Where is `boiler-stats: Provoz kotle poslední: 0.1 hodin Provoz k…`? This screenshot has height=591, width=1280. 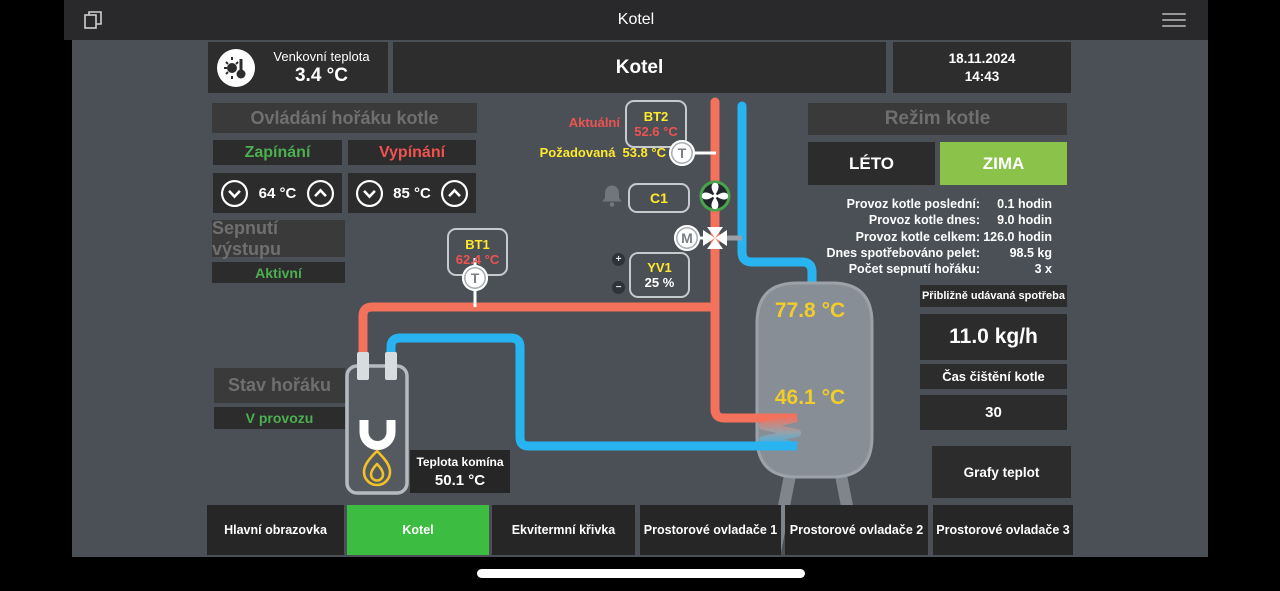 boiler-stats: Provoz kotle poslední: 0.1 hodin Provoz k… is located at coordinates (921, 238).